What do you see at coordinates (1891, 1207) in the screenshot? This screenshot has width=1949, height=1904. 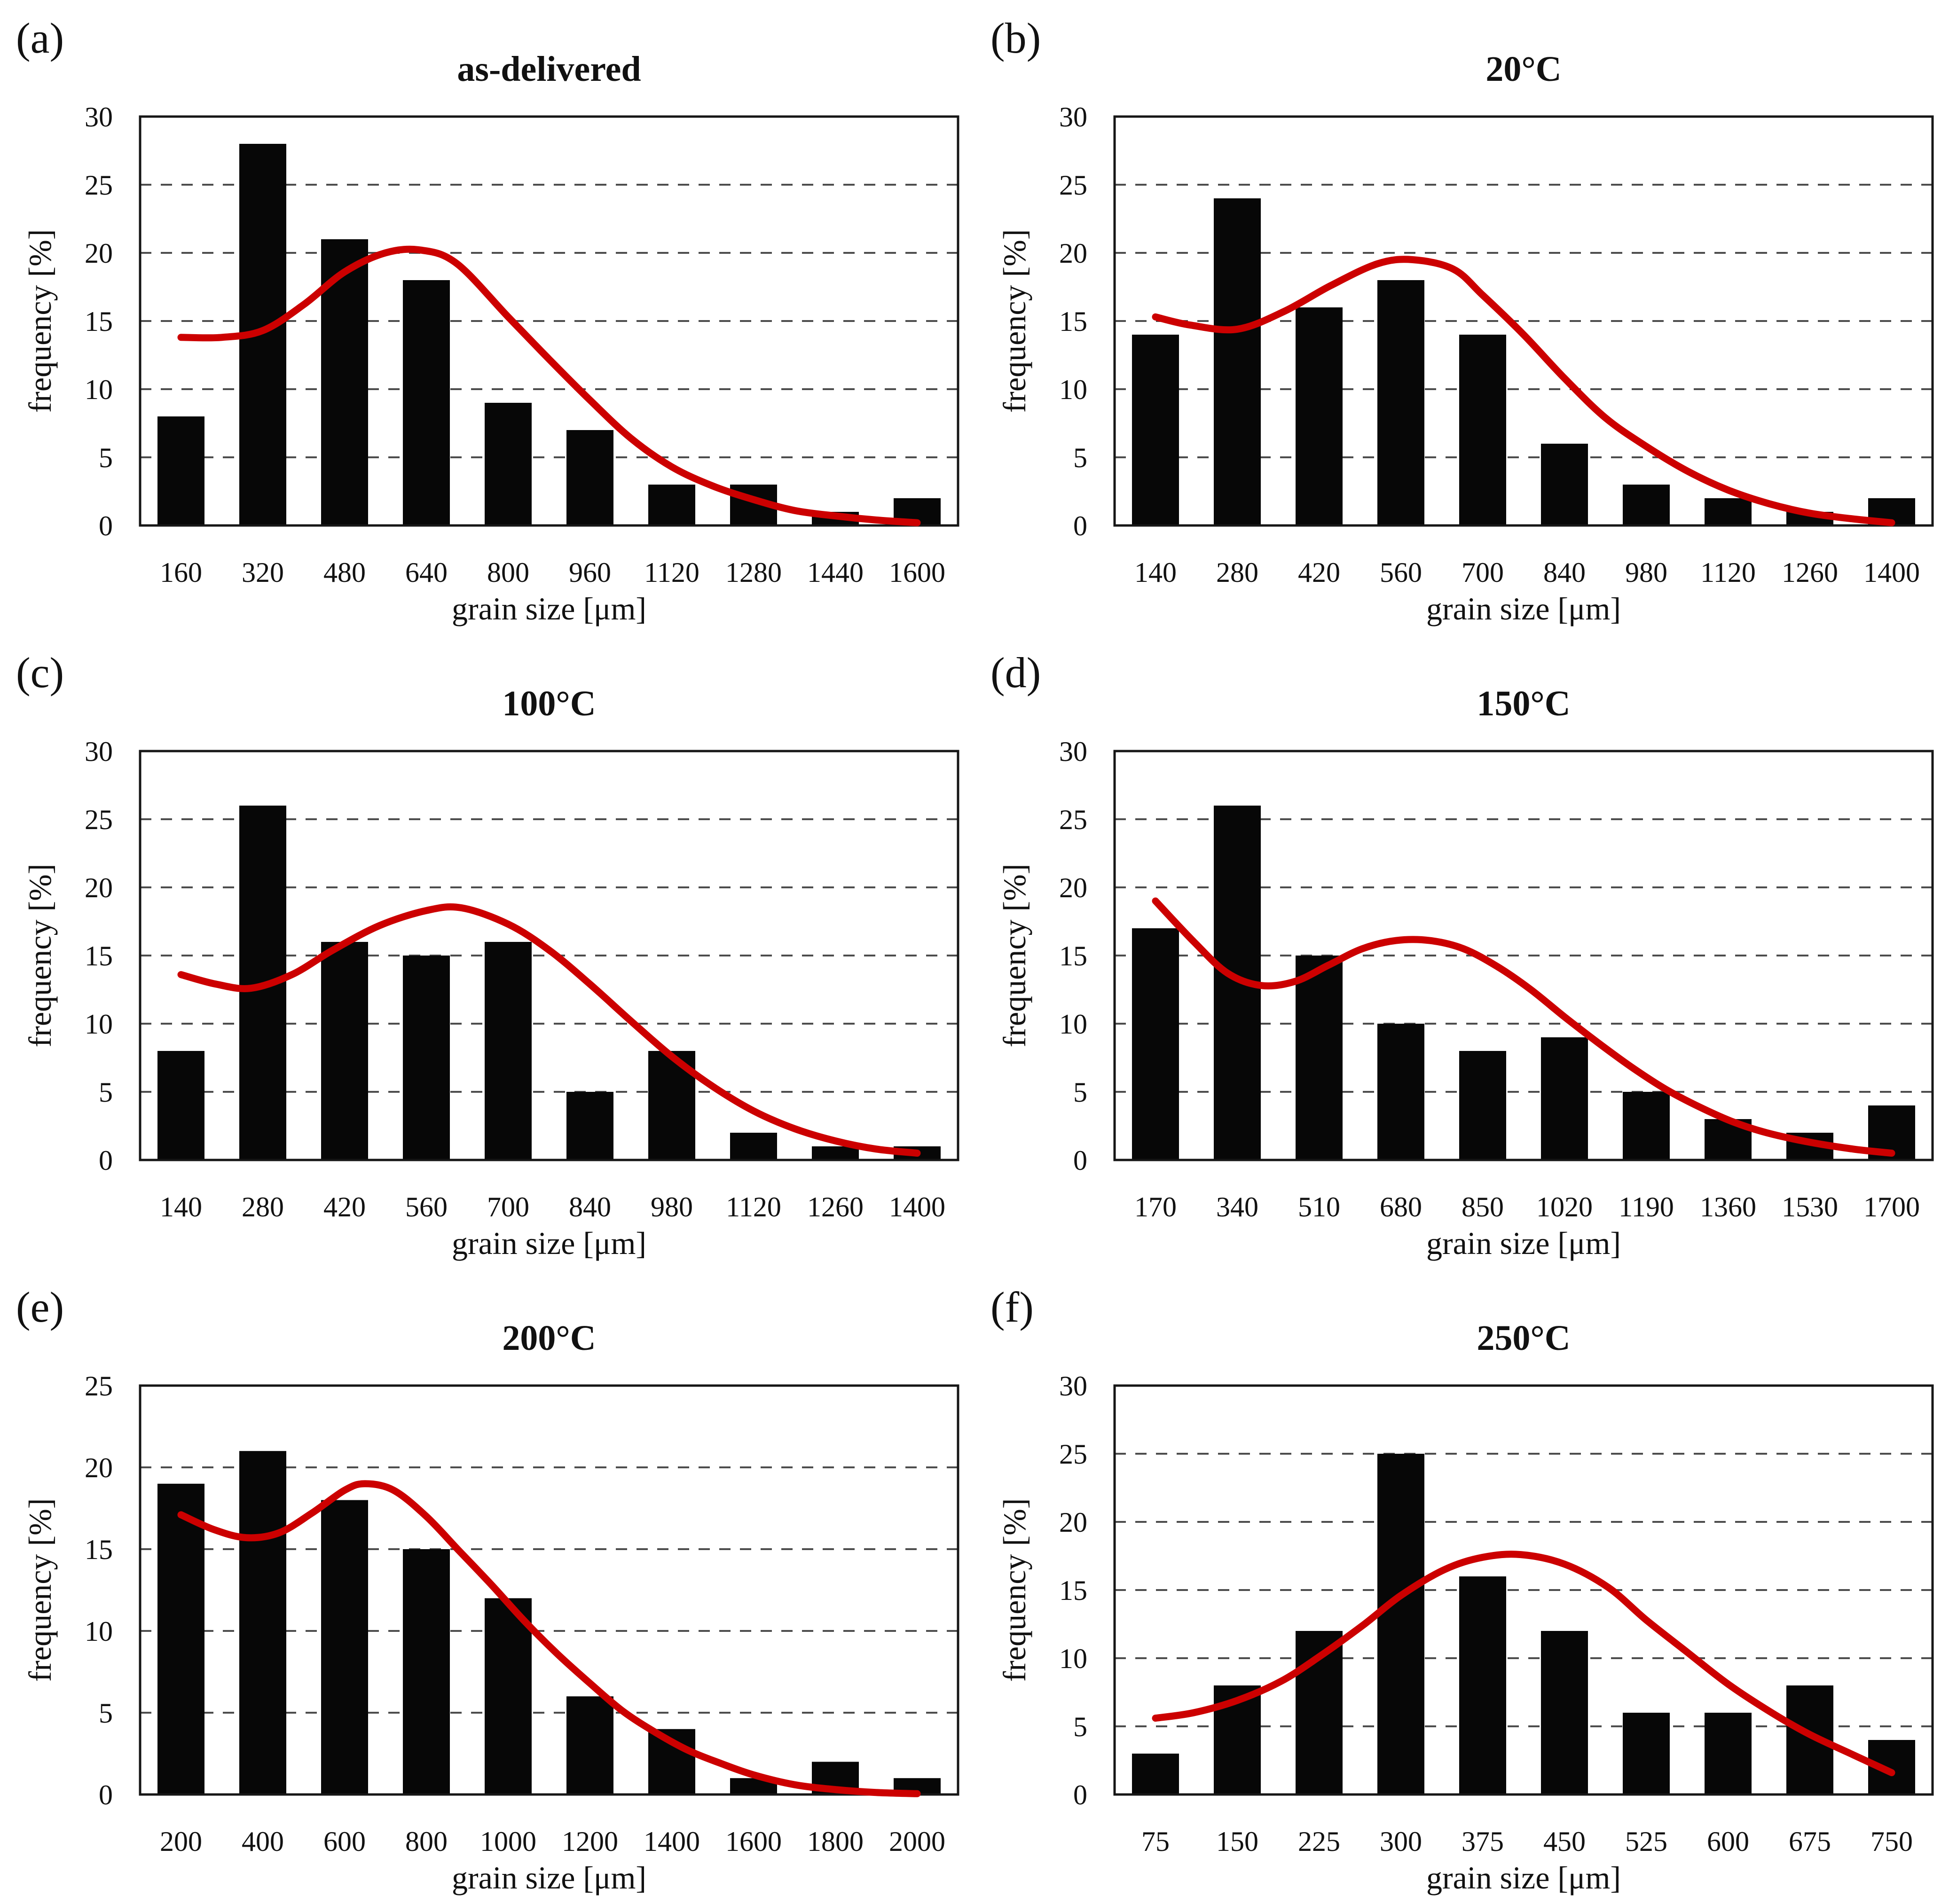 I see `x-tick-label: 1700` at bounding box center [1891, 1207].